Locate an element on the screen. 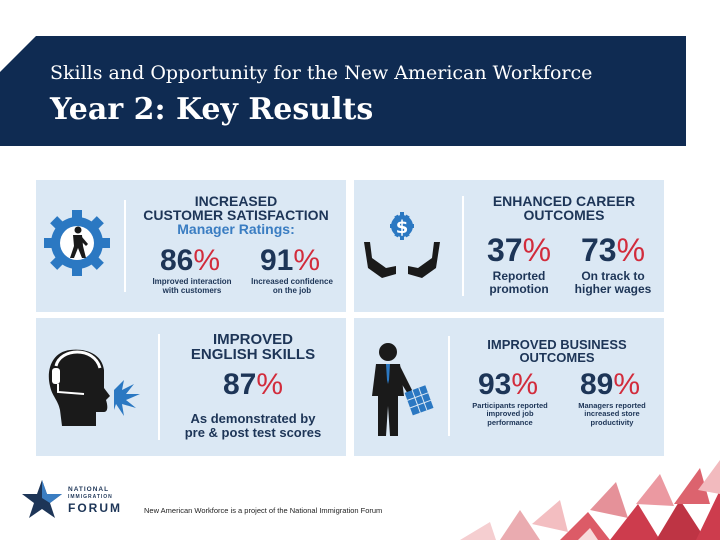  caption-line: Reported is located at coordinates (519, 276).